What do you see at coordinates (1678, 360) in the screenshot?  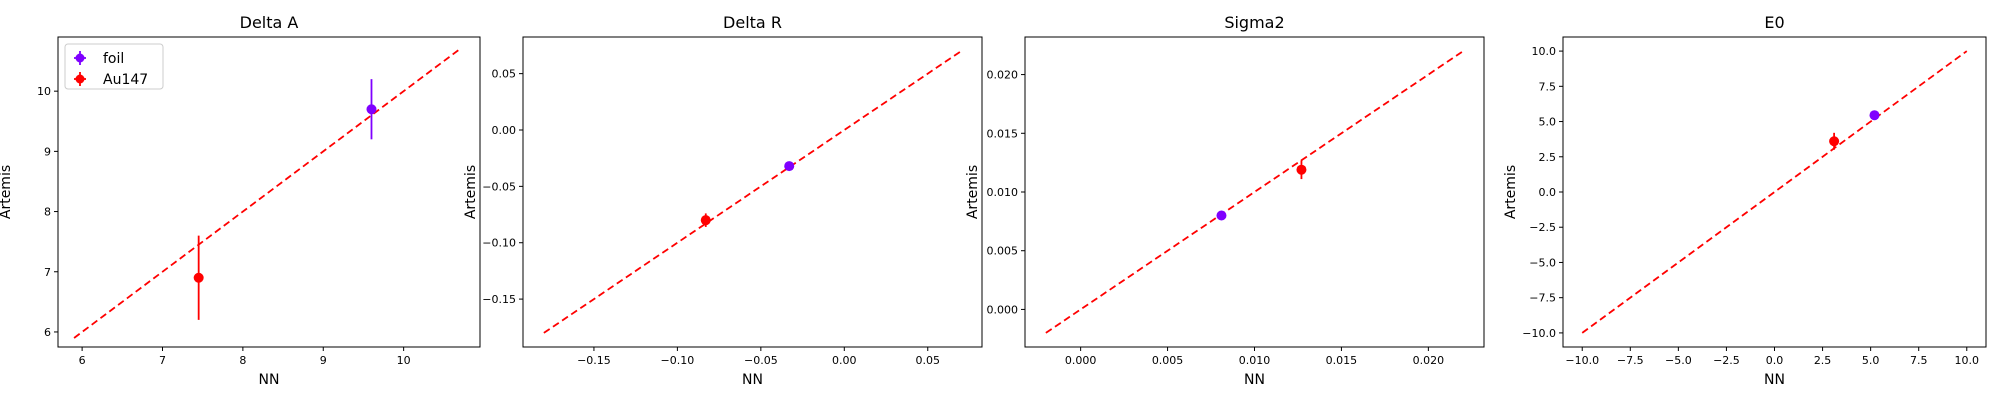 I see `x-tick-label: −5.0` at bounding box center [1678, 360].